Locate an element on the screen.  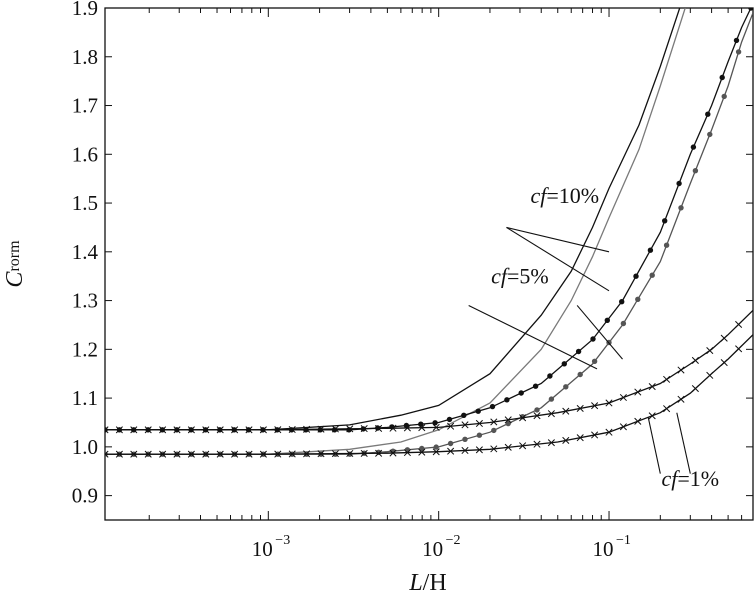
y-tick-label: 1.6 is located at coordinates (85, 154).